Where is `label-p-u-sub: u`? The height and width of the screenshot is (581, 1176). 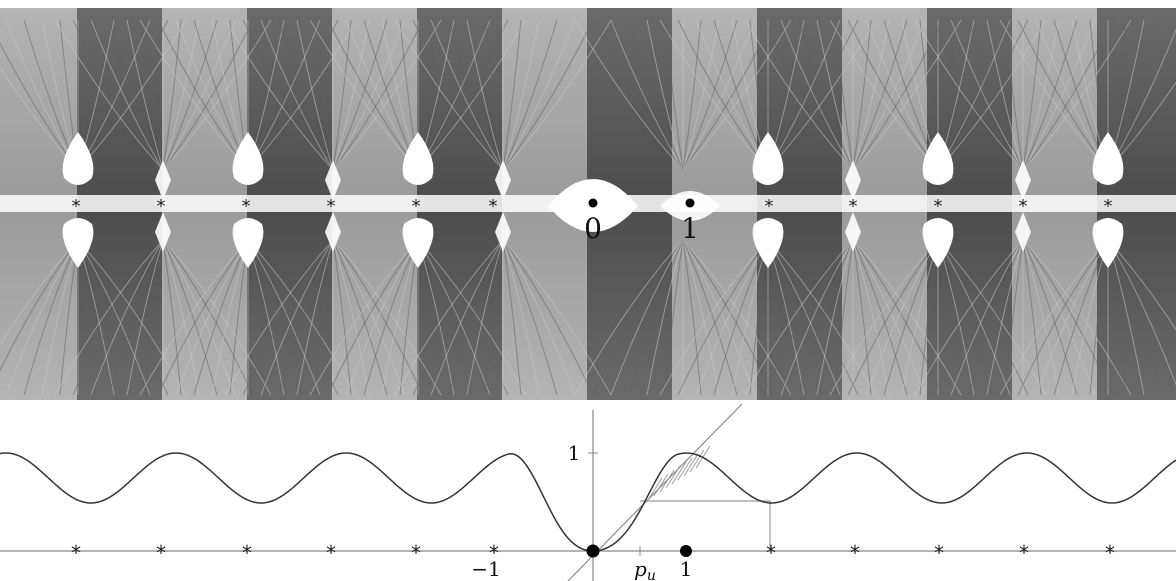
label-p-u-sub: u is located at coordinates (651, 574).